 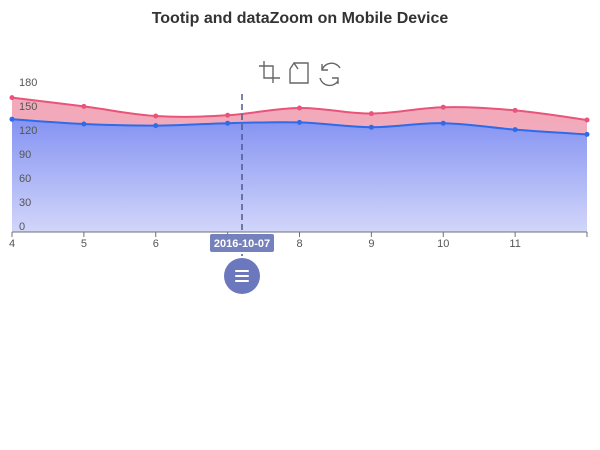 I want to click on axis-pointer-label-box, so click(x=242, y=243).